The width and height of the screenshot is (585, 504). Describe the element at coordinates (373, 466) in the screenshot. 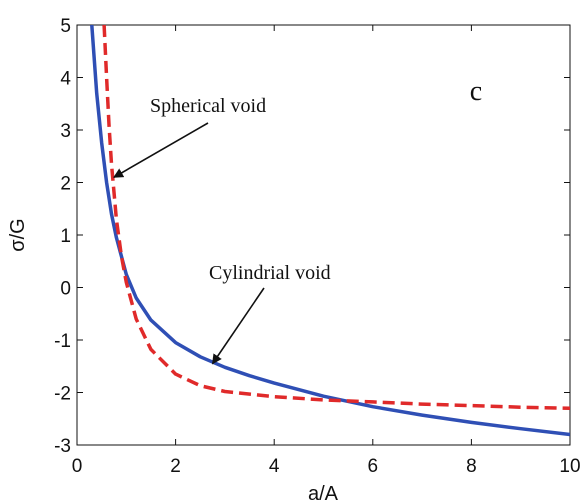

I see `x-tick-label: 6` at that location.